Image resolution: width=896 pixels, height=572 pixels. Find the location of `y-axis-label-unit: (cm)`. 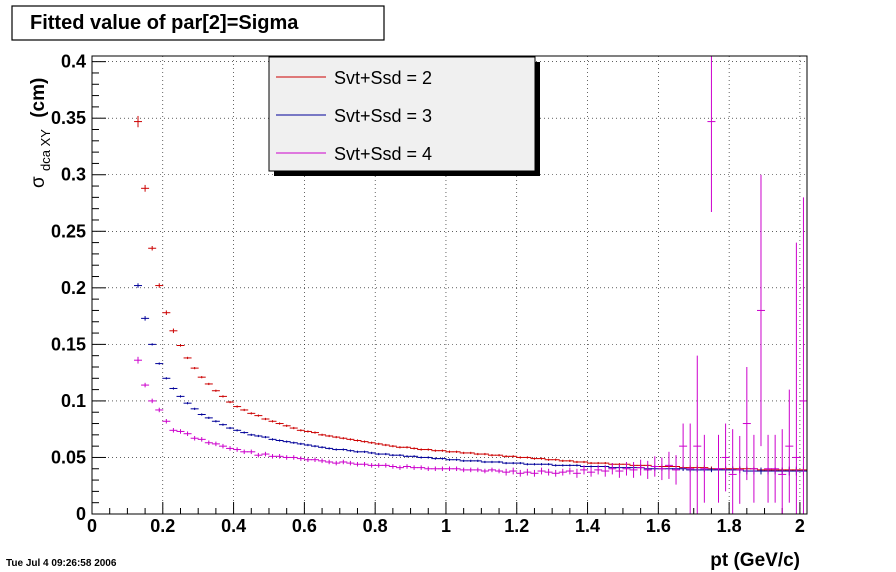

y-axis-label-unit: (cm) is located at coordinates (38, 98).